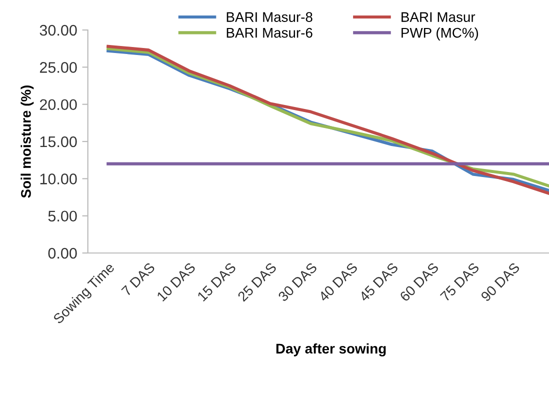 The image size is (549, 400). I want to click on y-tick-label: 10.00, so click(58, 179).